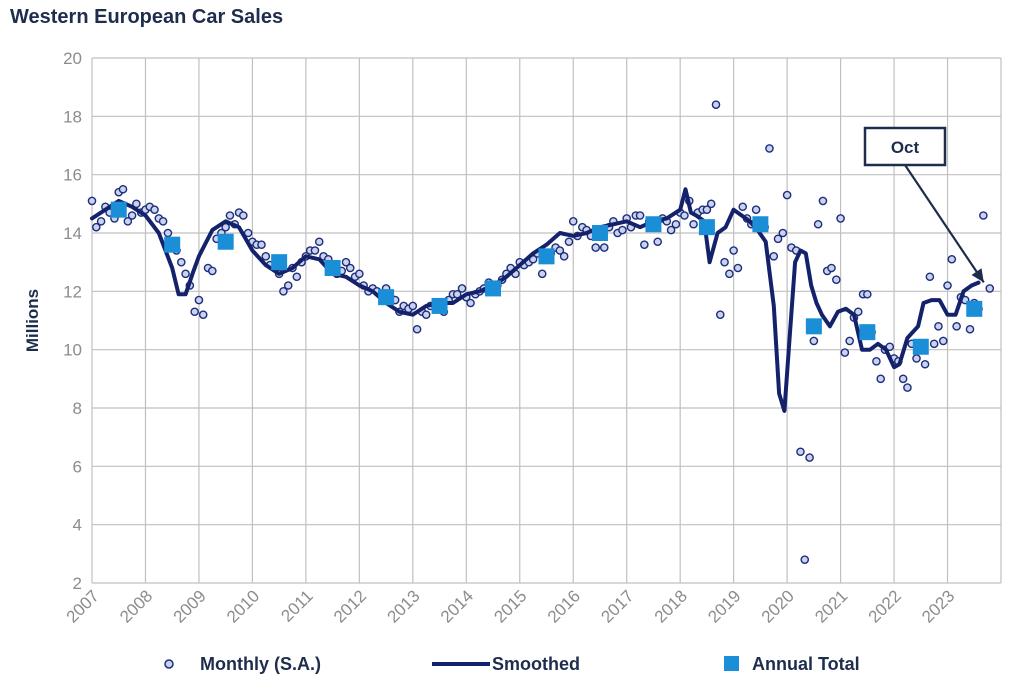  What do you see at coordinates (72, 58) in the screenshot?
I see `y-tick-label: 20` at bounding box center [72, 58].